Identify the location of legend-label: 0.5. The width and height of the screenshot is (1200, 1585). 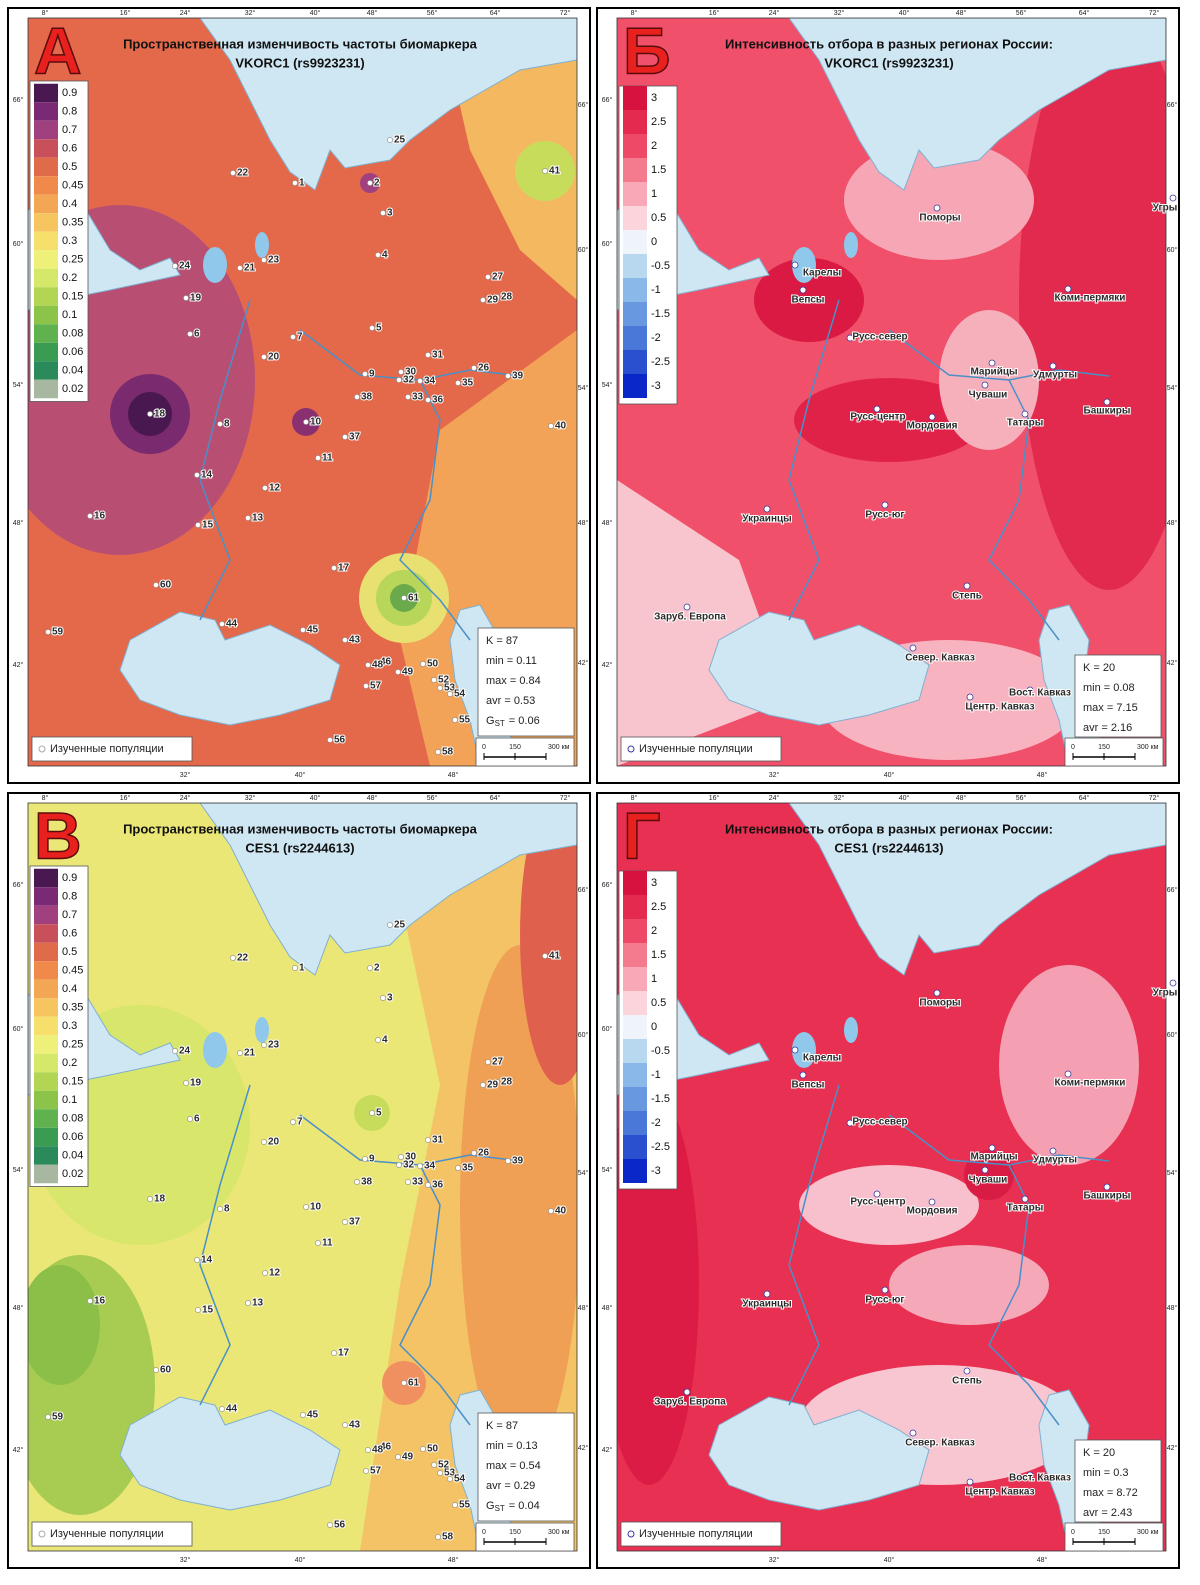
(658, 1003).